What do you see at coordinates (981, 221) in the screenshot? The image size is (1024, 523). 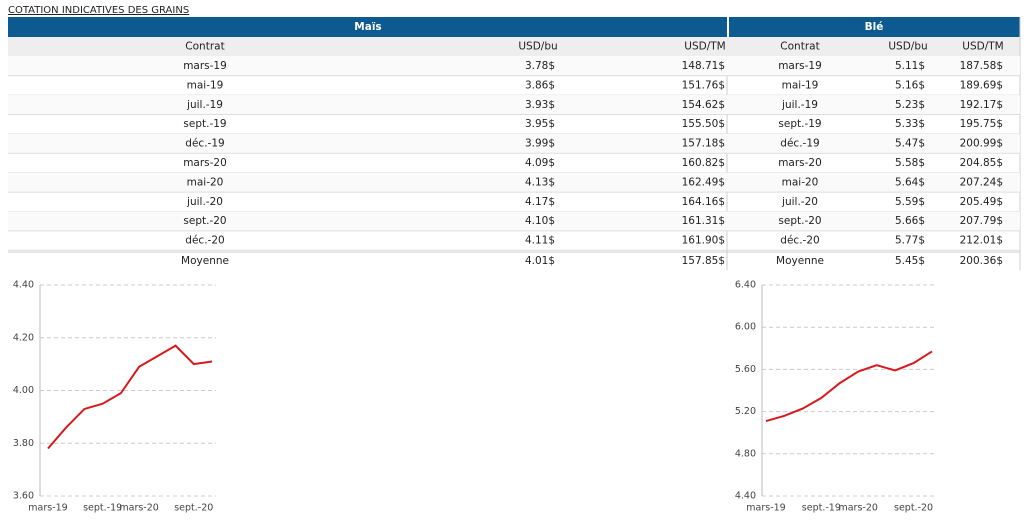 I see `table-cell: 207.79$` at bounding box center [981, 221].